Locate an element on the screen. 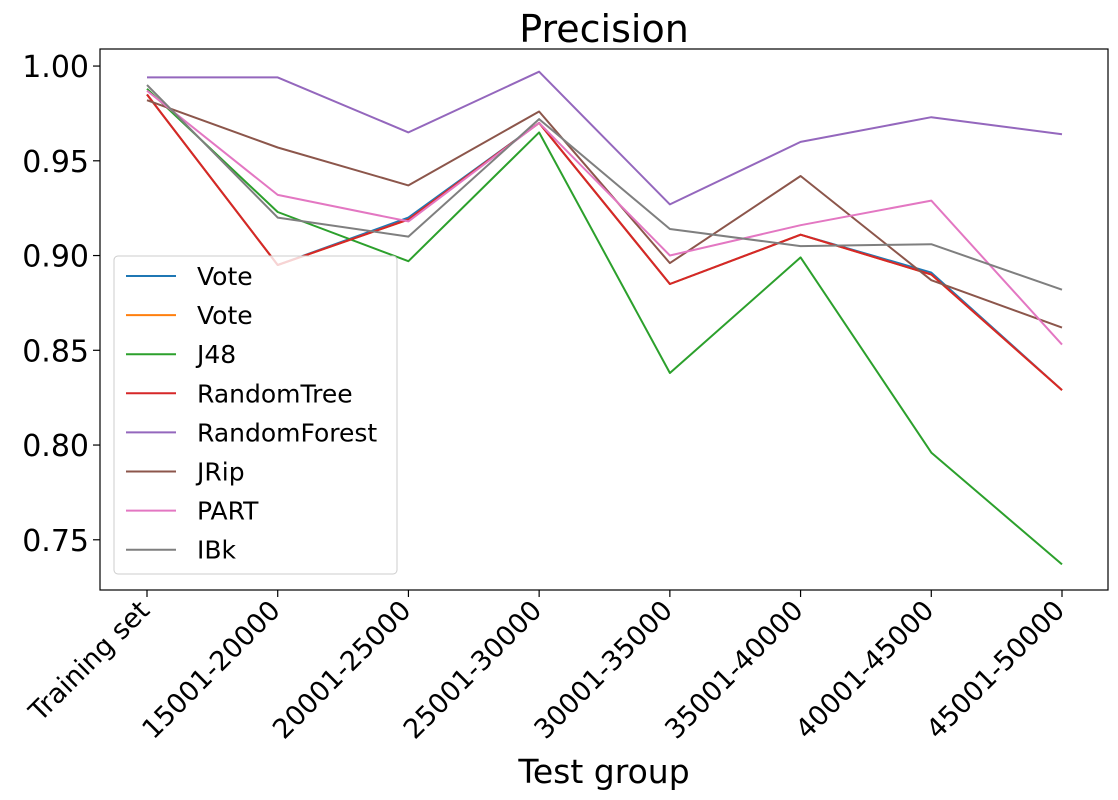  y-axis: 0.75 0.80 0.85 0.90 0.95 1.00 is located at coordinates (61, 304).